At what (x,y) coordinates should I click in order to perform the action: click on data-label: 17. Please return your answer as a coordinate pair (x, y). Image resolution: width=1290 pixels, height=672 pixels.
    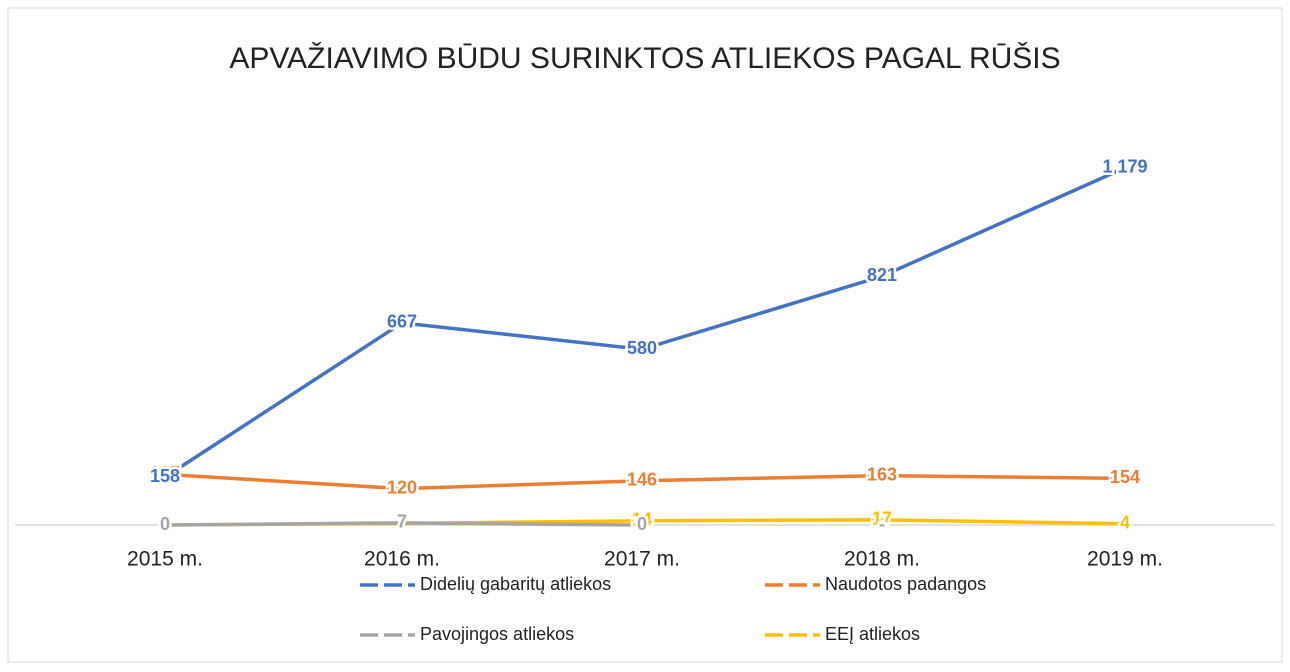
    Looking at the image, I should click on (882, 519).